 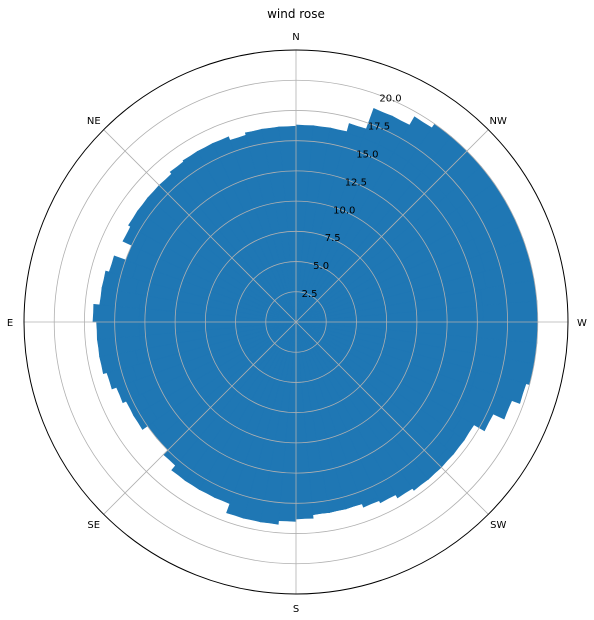 What do you see at coordinates (296, 609) in the screenshot?
I see `direction-label: S` at bounding box center [296, 609].